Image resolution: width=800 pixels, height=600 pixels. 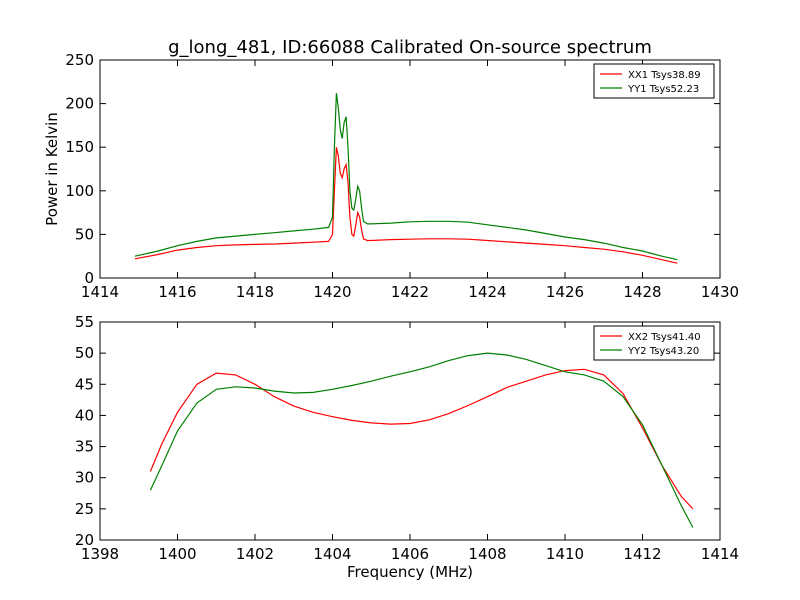 I want to click on x-tick-label: 1402, so click(x=255, y=554).